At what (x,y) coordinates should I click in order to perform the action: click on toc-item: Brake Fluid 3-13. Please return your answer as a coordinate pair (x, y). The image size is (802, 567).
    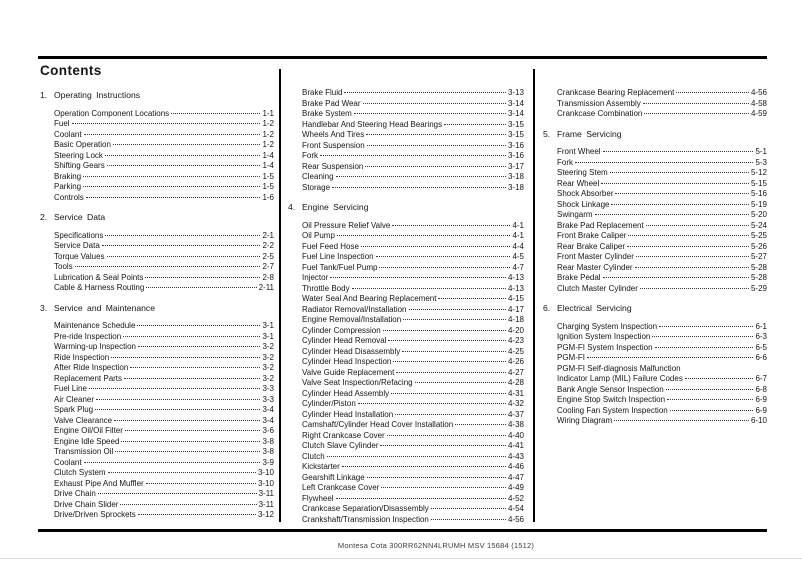
    Looking at the image, I should click on (406, 93).